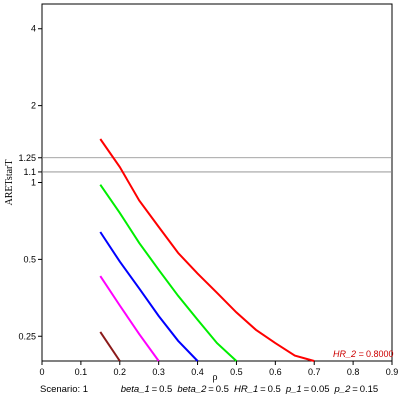 The width and height of the screenshot is (400, 400). What do you see at coordinates (380, 354) in the screenshot?
I see `legend-value: 0.8000` at bounding box center [380, 354].